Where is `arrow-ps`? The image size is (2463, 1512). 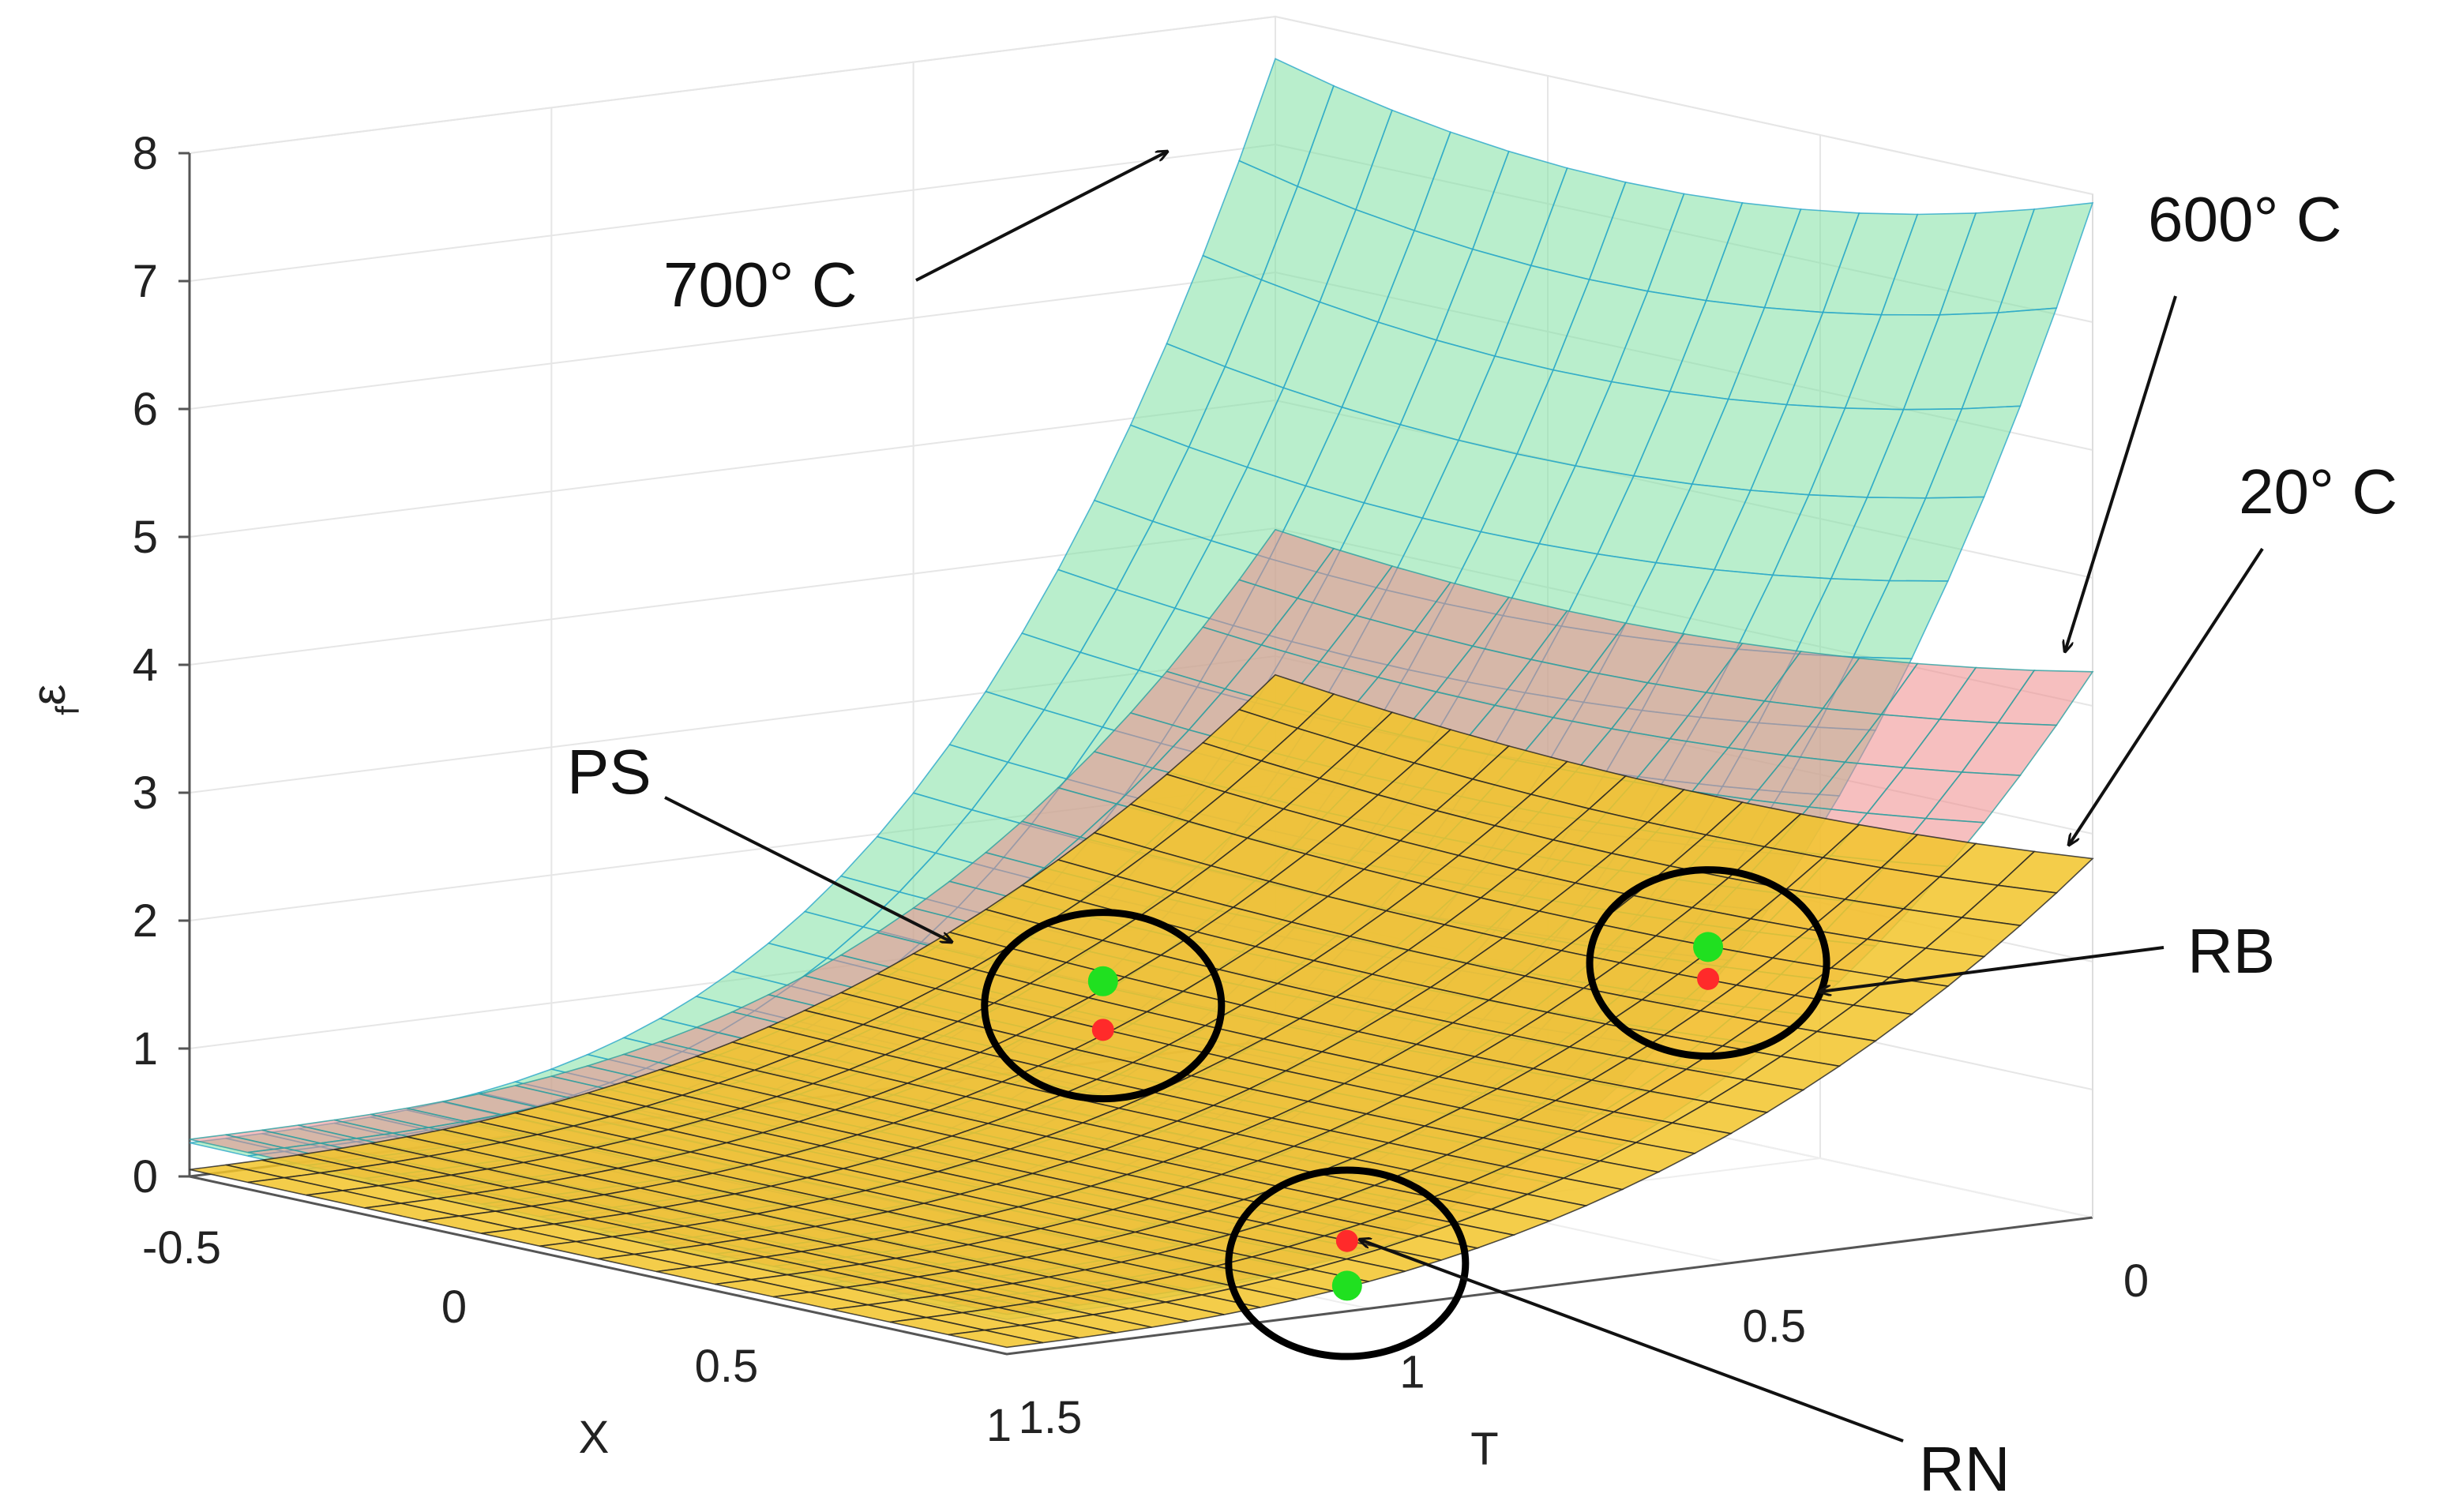 arrow-ps is located at coordinates (808, 869).